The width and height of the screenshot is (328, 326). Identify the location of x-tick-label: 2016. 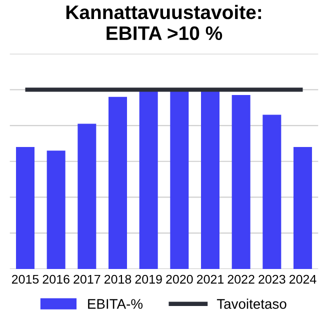
(56, 279).